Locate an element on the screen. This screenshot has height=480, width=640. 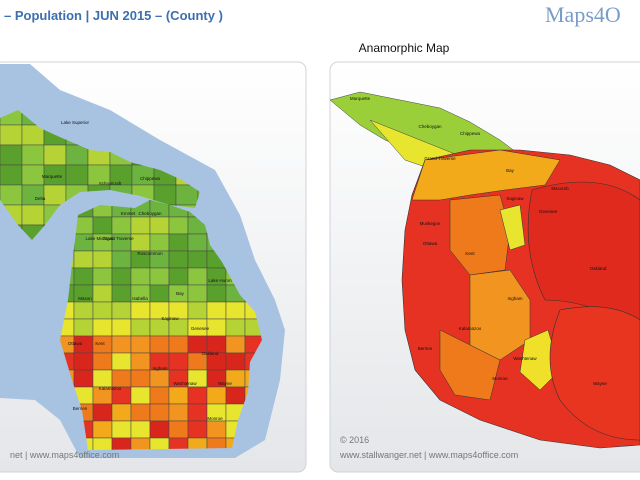
county-label: Grand Traverse is located at coordinates (118, 238).